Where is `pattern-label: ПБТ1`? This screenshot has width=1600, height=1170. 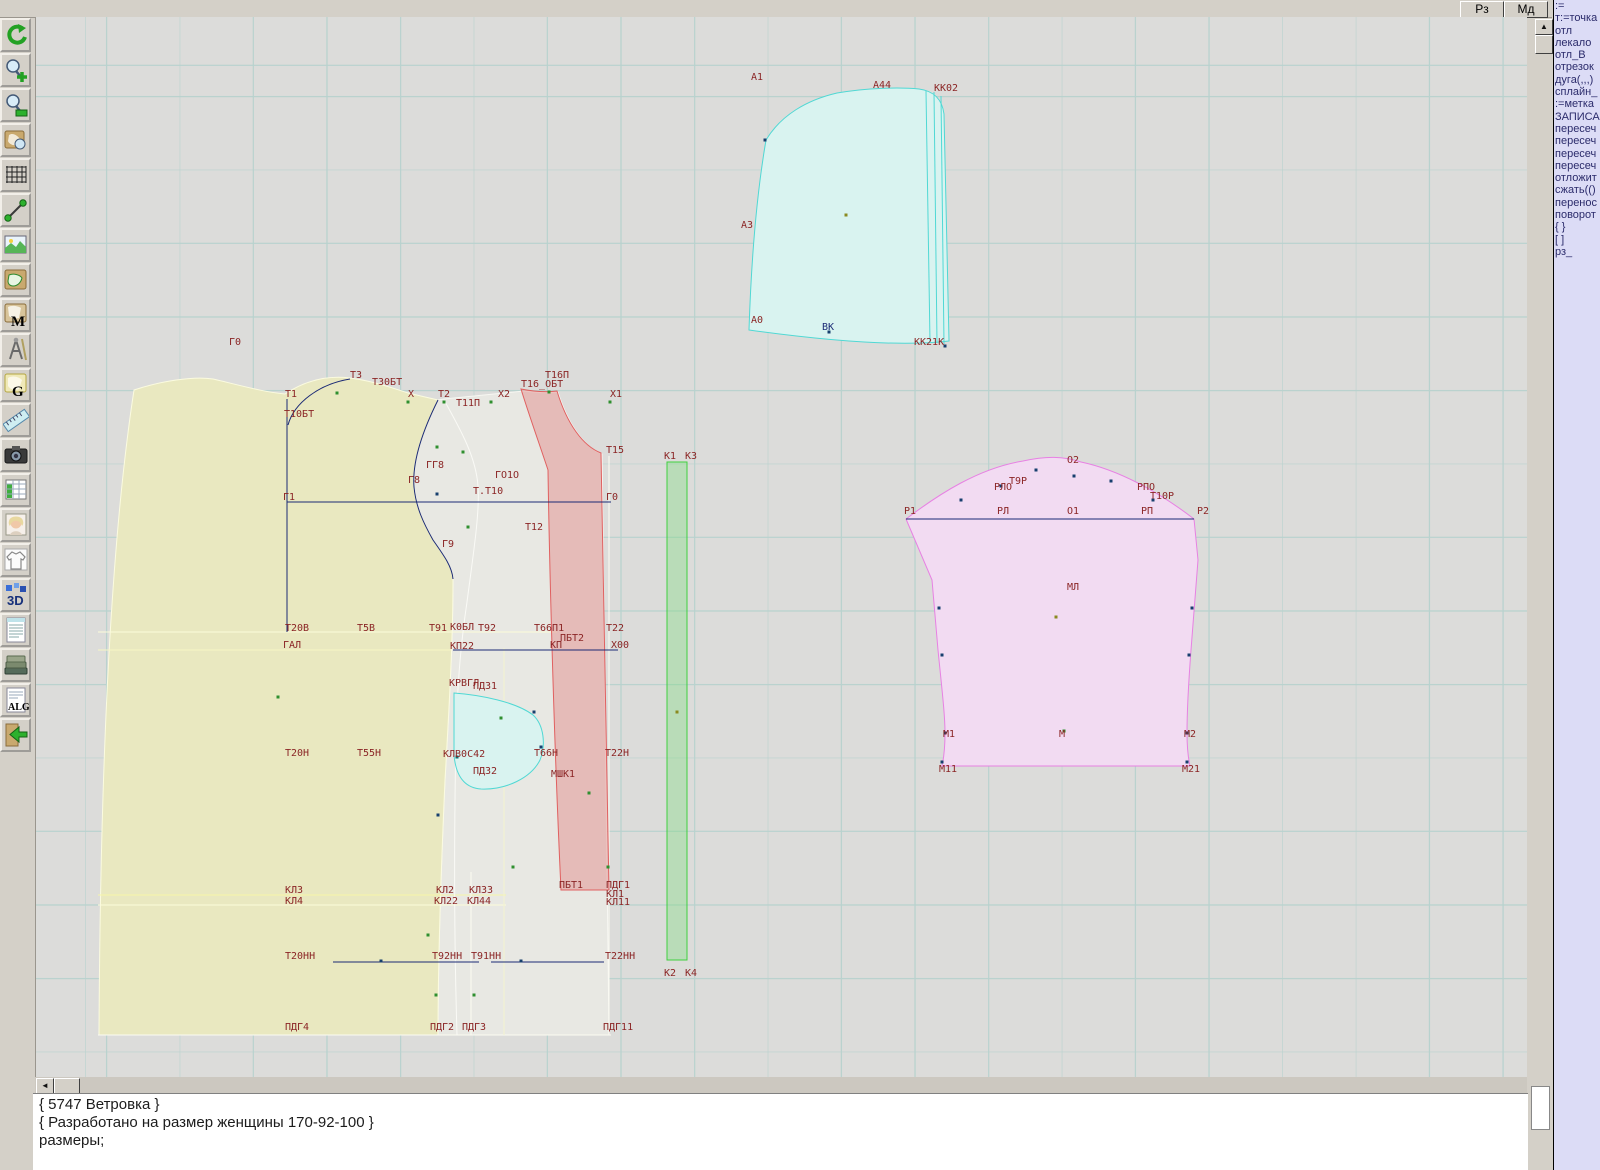
pattern-label: ПБТ1 is located at coordinates (571, 885).